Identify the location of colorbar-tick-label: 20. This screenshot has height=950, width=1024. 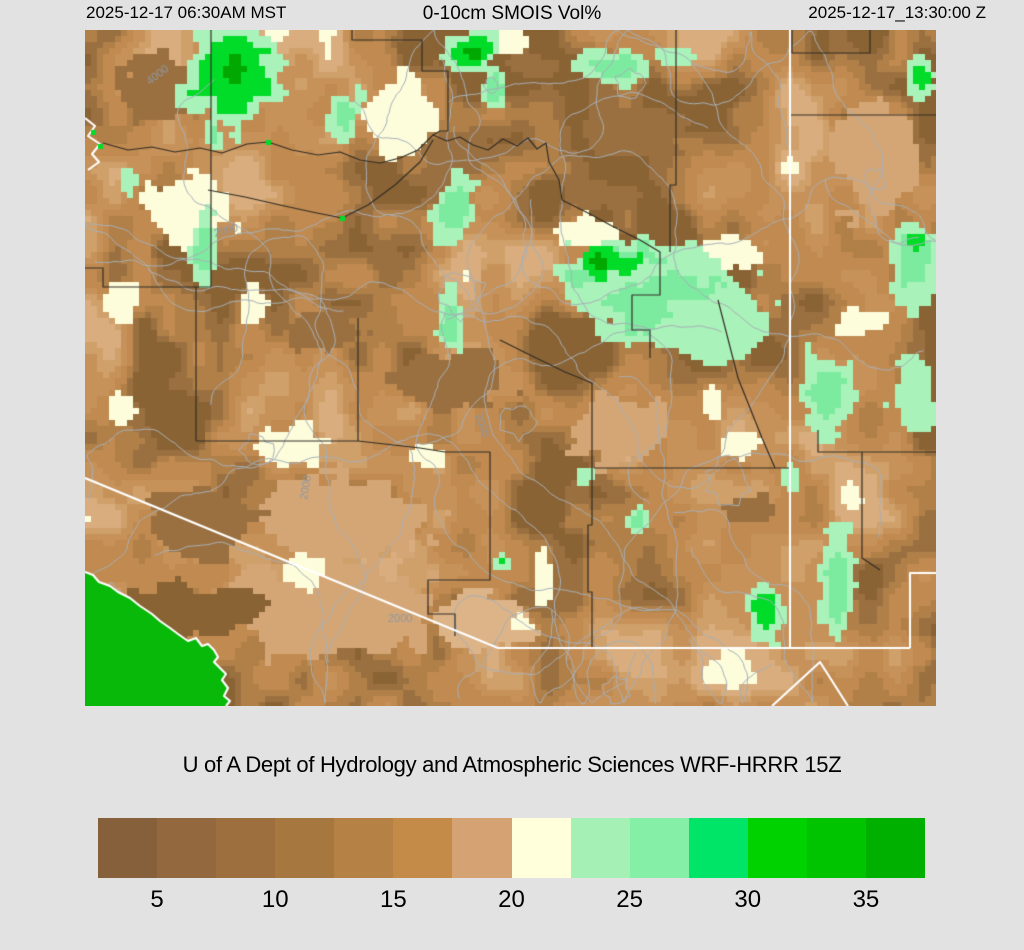
(511, 899).